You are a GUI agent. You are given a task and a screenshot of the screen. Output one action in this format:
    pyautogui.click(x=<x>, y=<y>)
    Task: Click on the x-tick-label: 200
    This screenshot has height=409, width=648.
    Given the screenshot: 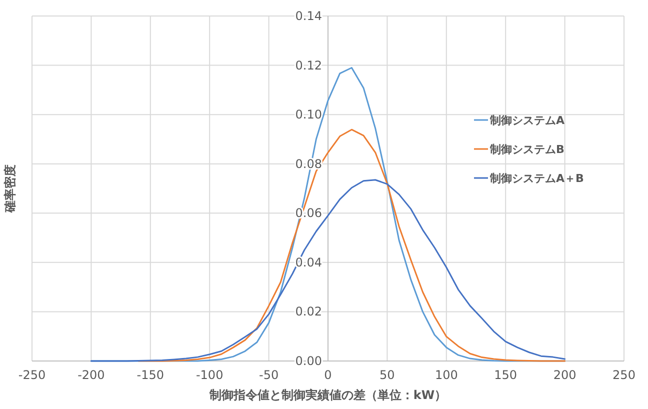 What is the action you would take?
    pyautogui.click(x=564, y=375)
    